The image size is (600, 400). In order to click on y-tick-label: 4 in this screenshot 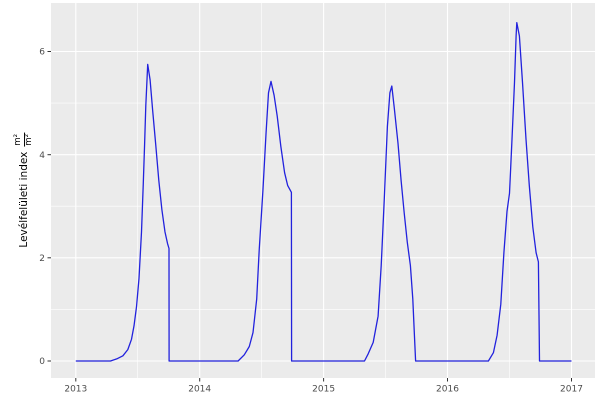, I will do `click(42, 156)`.